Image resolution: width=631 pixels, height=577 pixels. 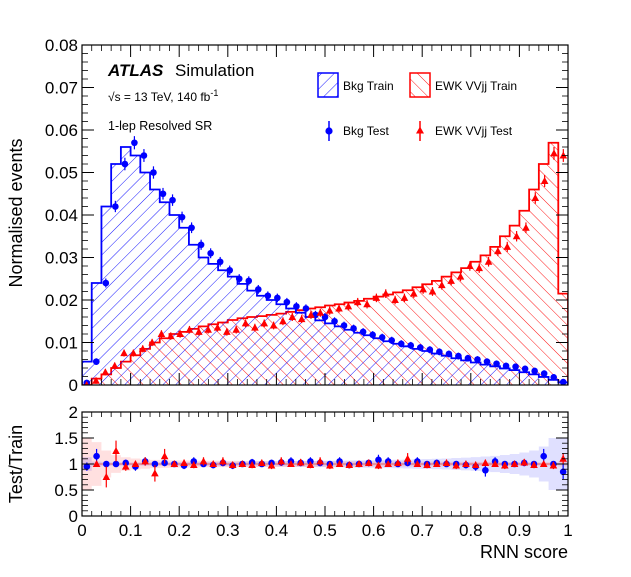 I want to click on x-tick-label: 0.5, so click(x=325, y=530).